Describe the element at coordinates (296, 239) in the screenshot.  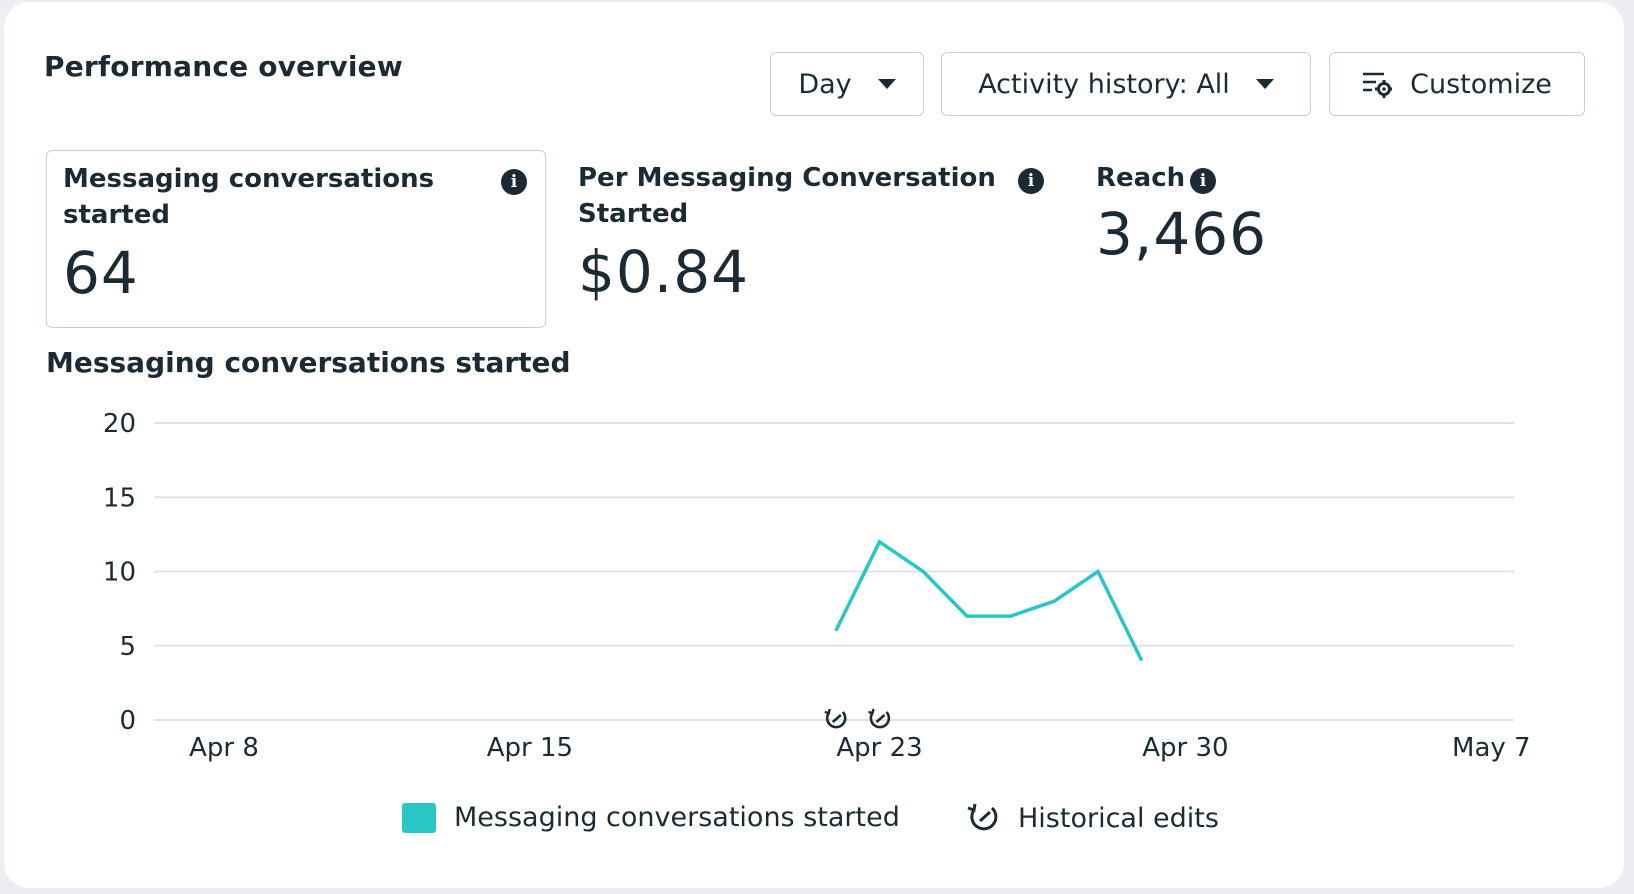
I see `metric-card-messaging-conversations: Messaging conversations started i 64` at that location.